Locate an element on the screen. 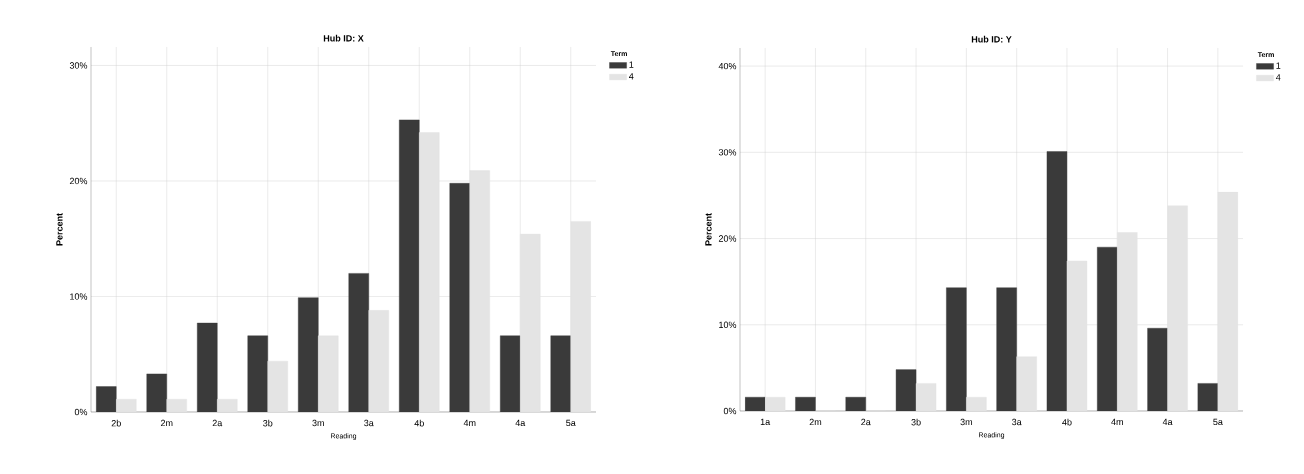  x-tick-label: 1a is located at coordinates (765, 422).